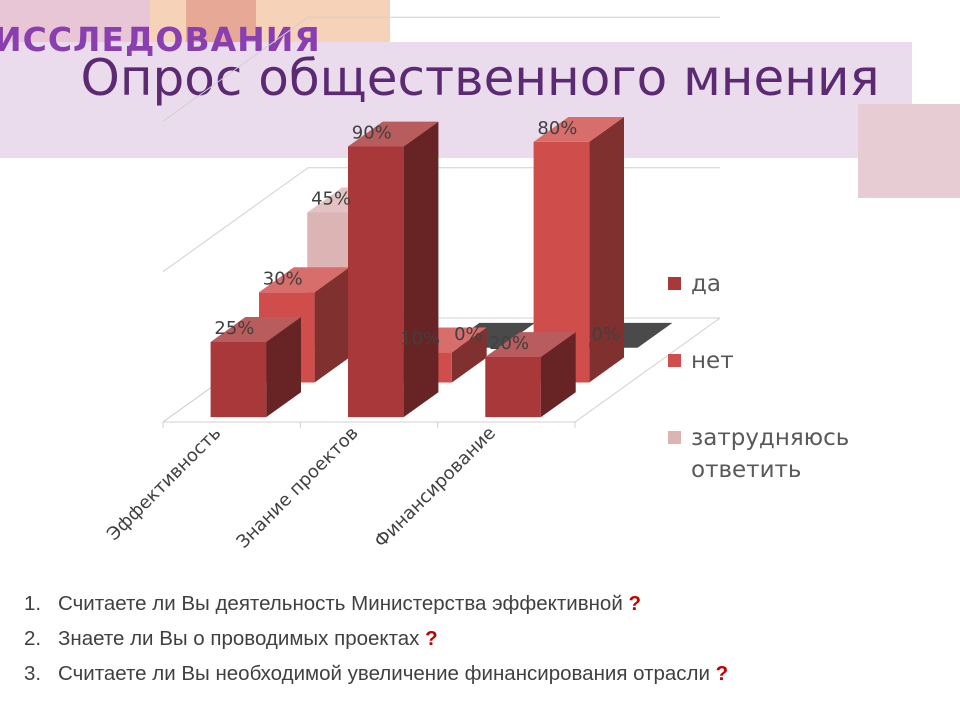 This screenshot has width=960, height=720. What do you see at coordinates (33, 673) in the screenshot?
I see `question-number: 3.` at bounding box center [33, 673].